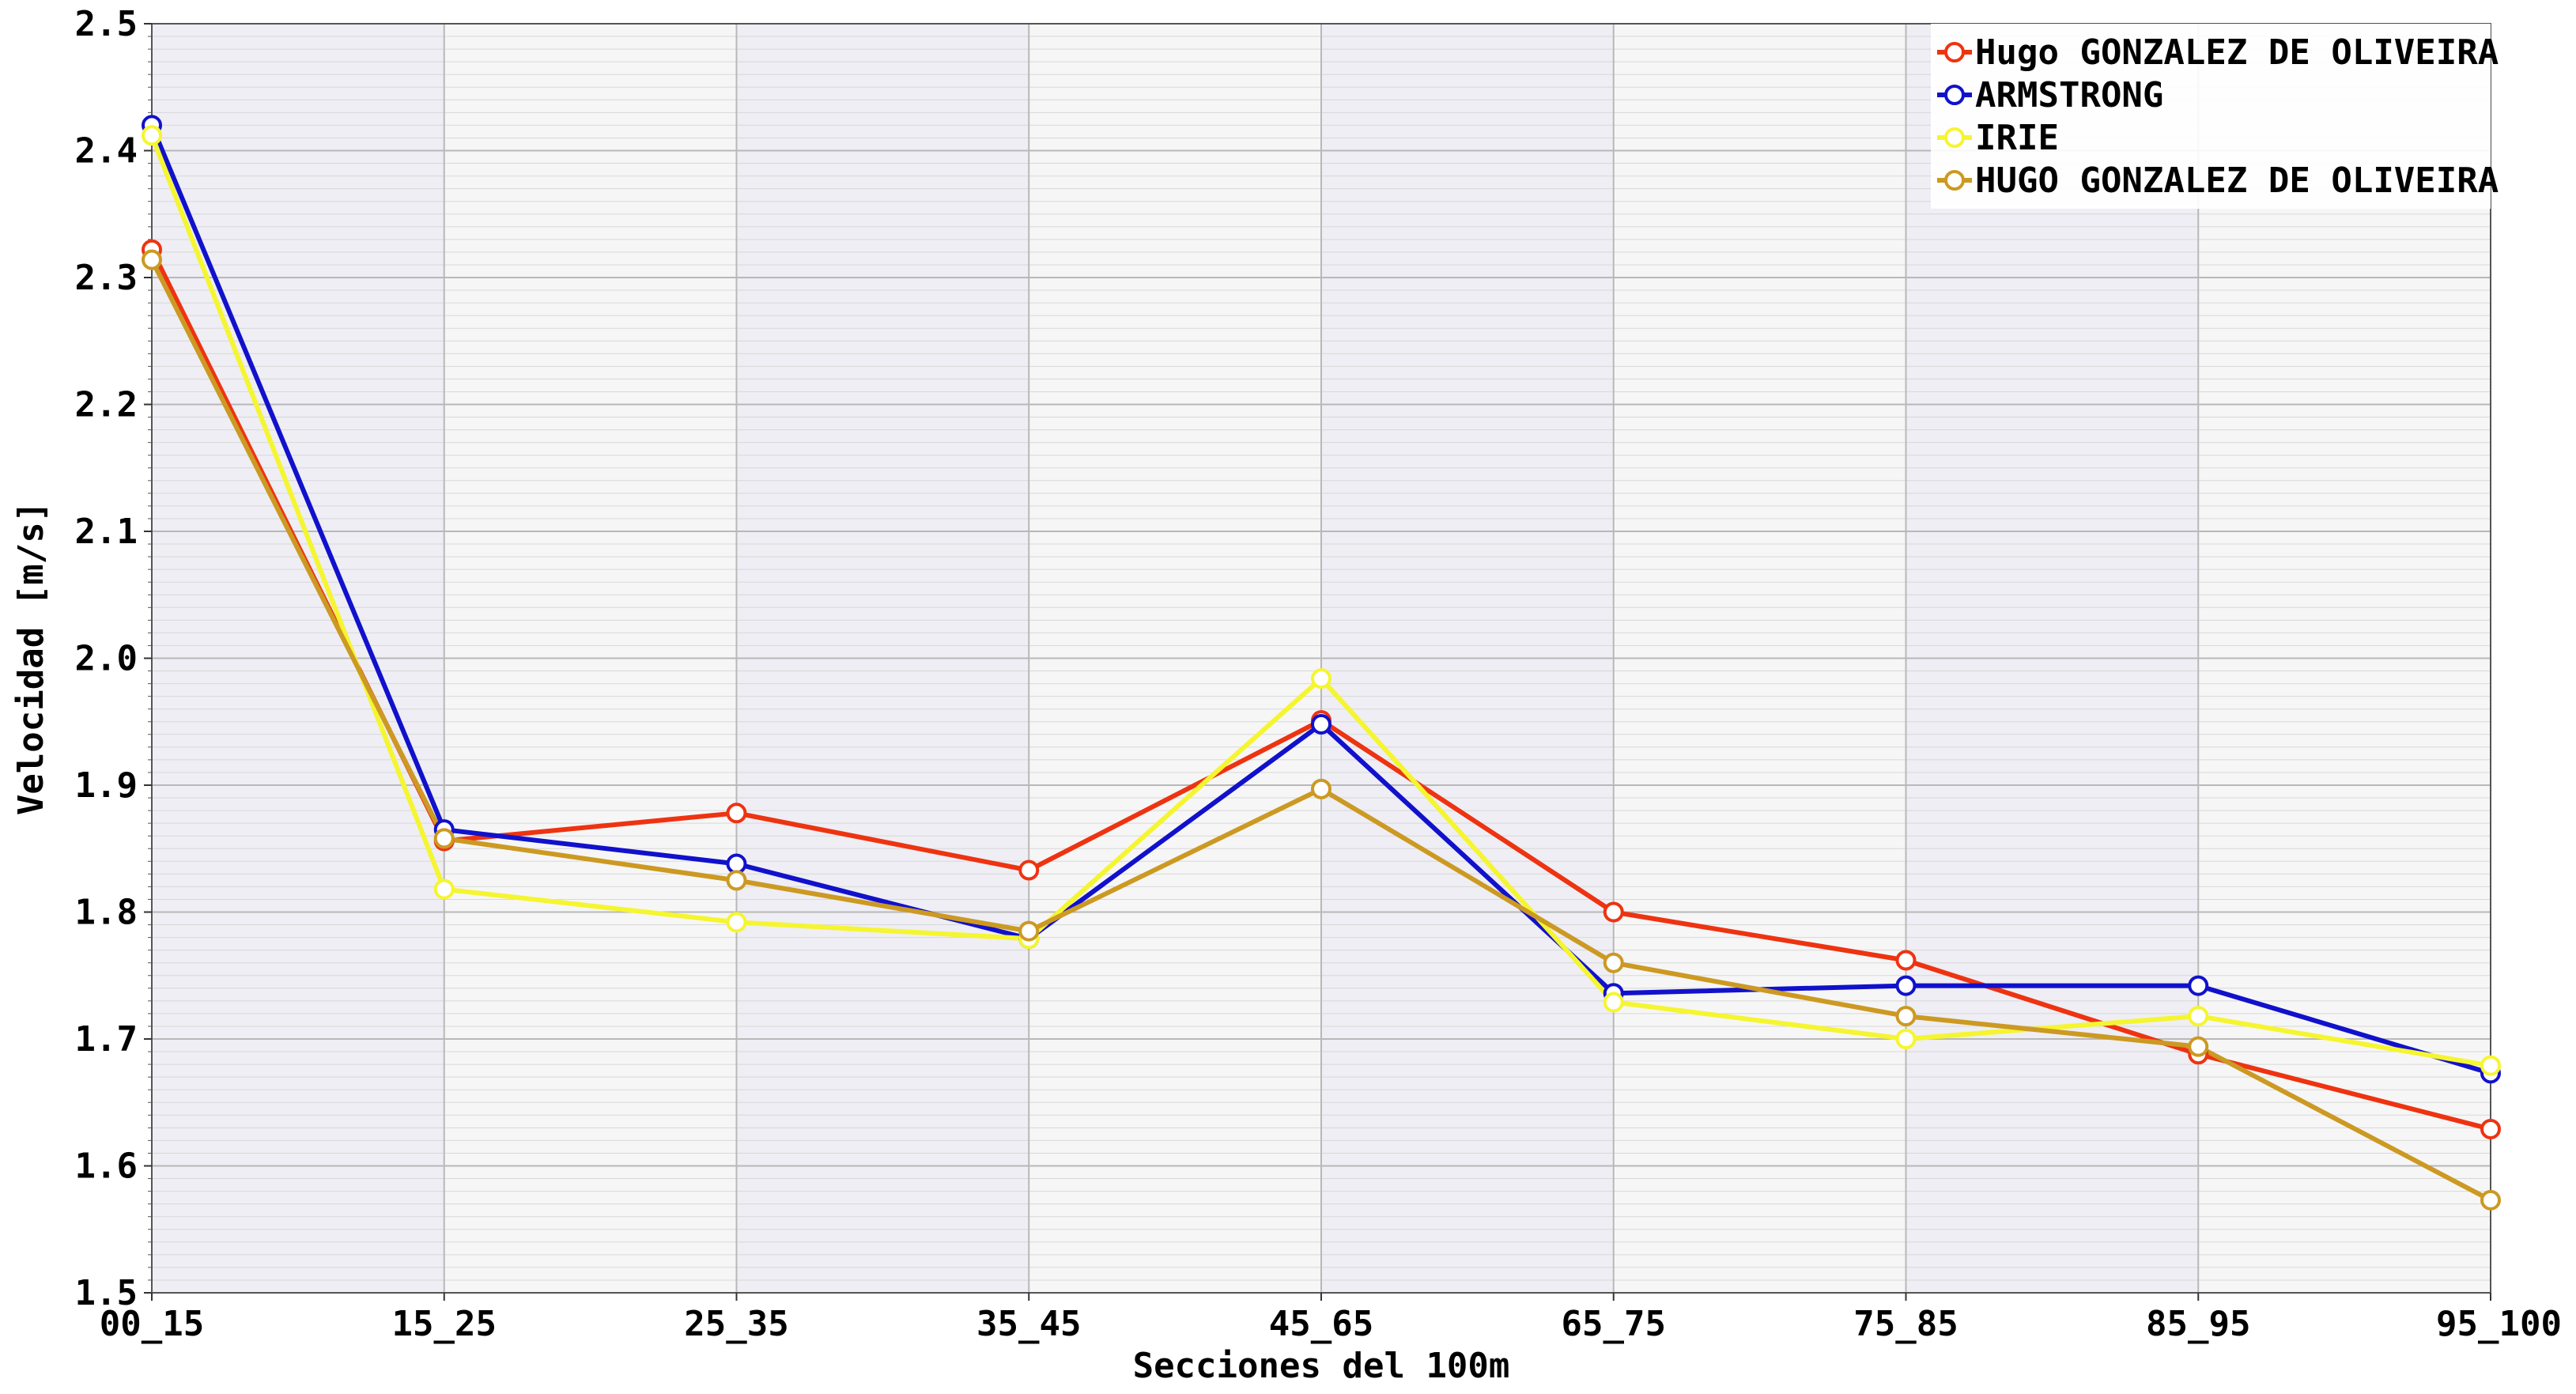  I want to click on y-tick-label: 2.3, so click(106, 278).